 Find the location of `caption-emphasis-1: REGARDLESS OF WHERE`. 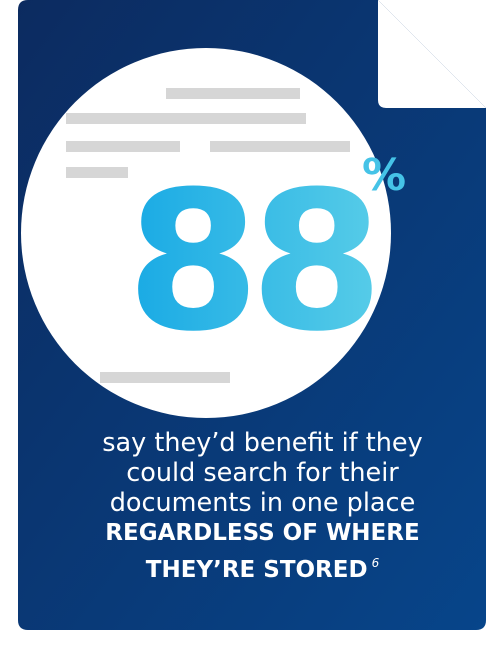

caption-emphasis-1: REGARDLESS OF WHERE is located at coordinates (262, 533).